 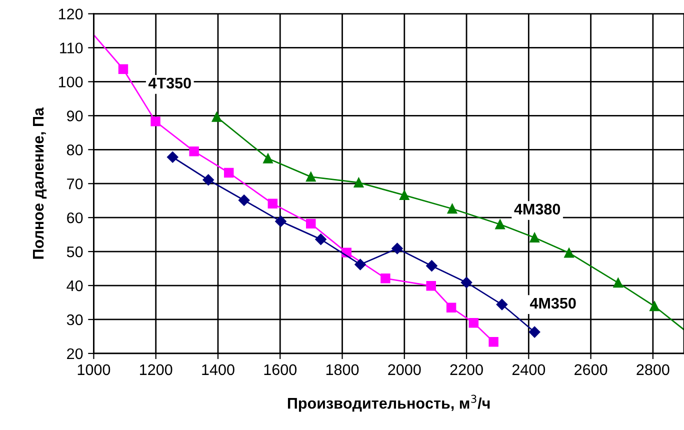 I want to click on y-tick-label: 60, so click(x=75, y=218).